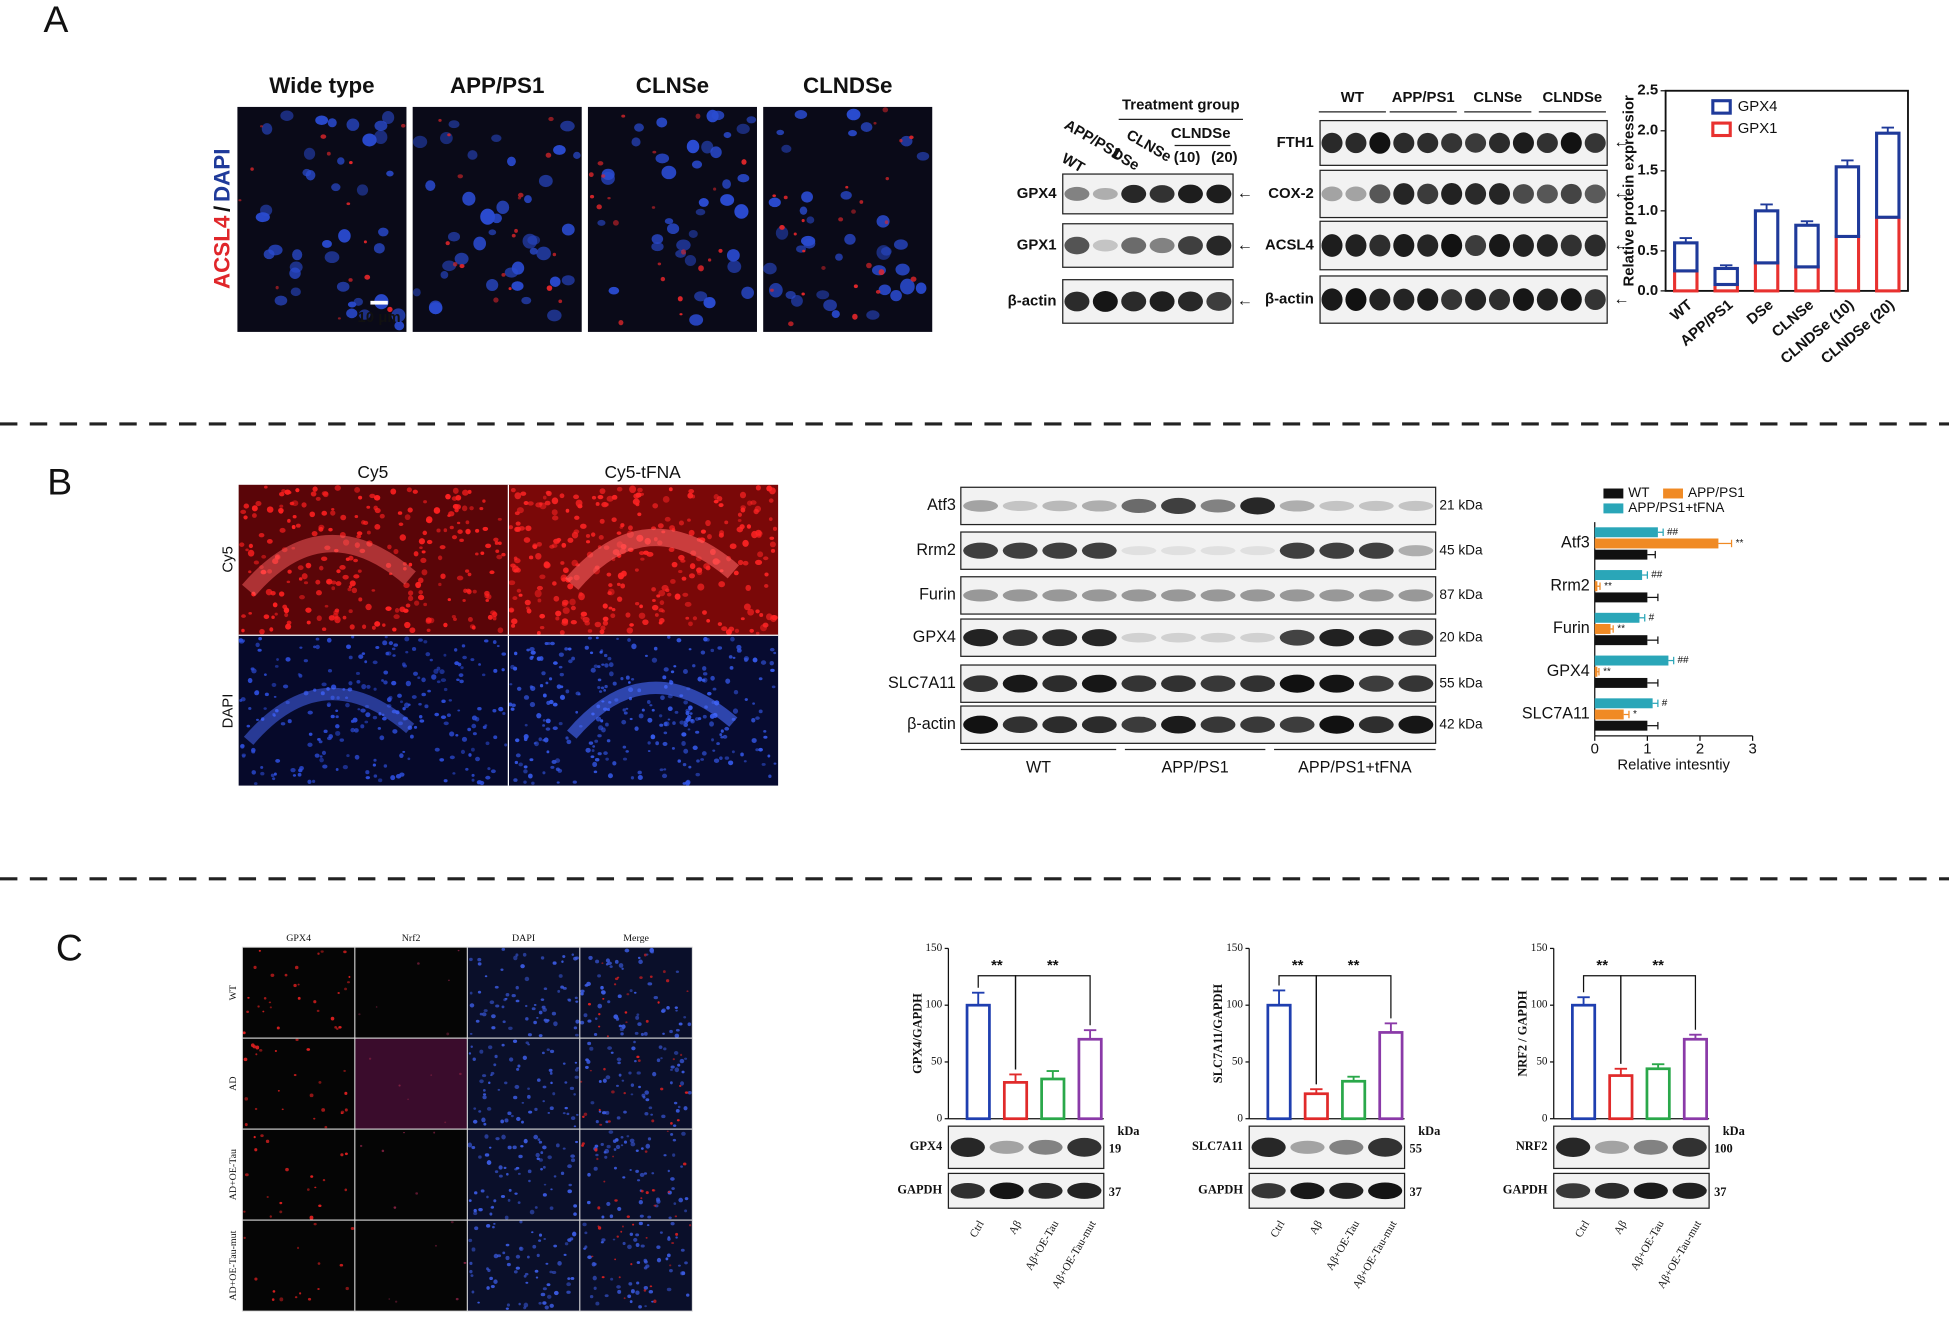  What do you see at coordinates (997, 966) in the screenshot?
I see `significance: **` at bounding box center [997, 966].